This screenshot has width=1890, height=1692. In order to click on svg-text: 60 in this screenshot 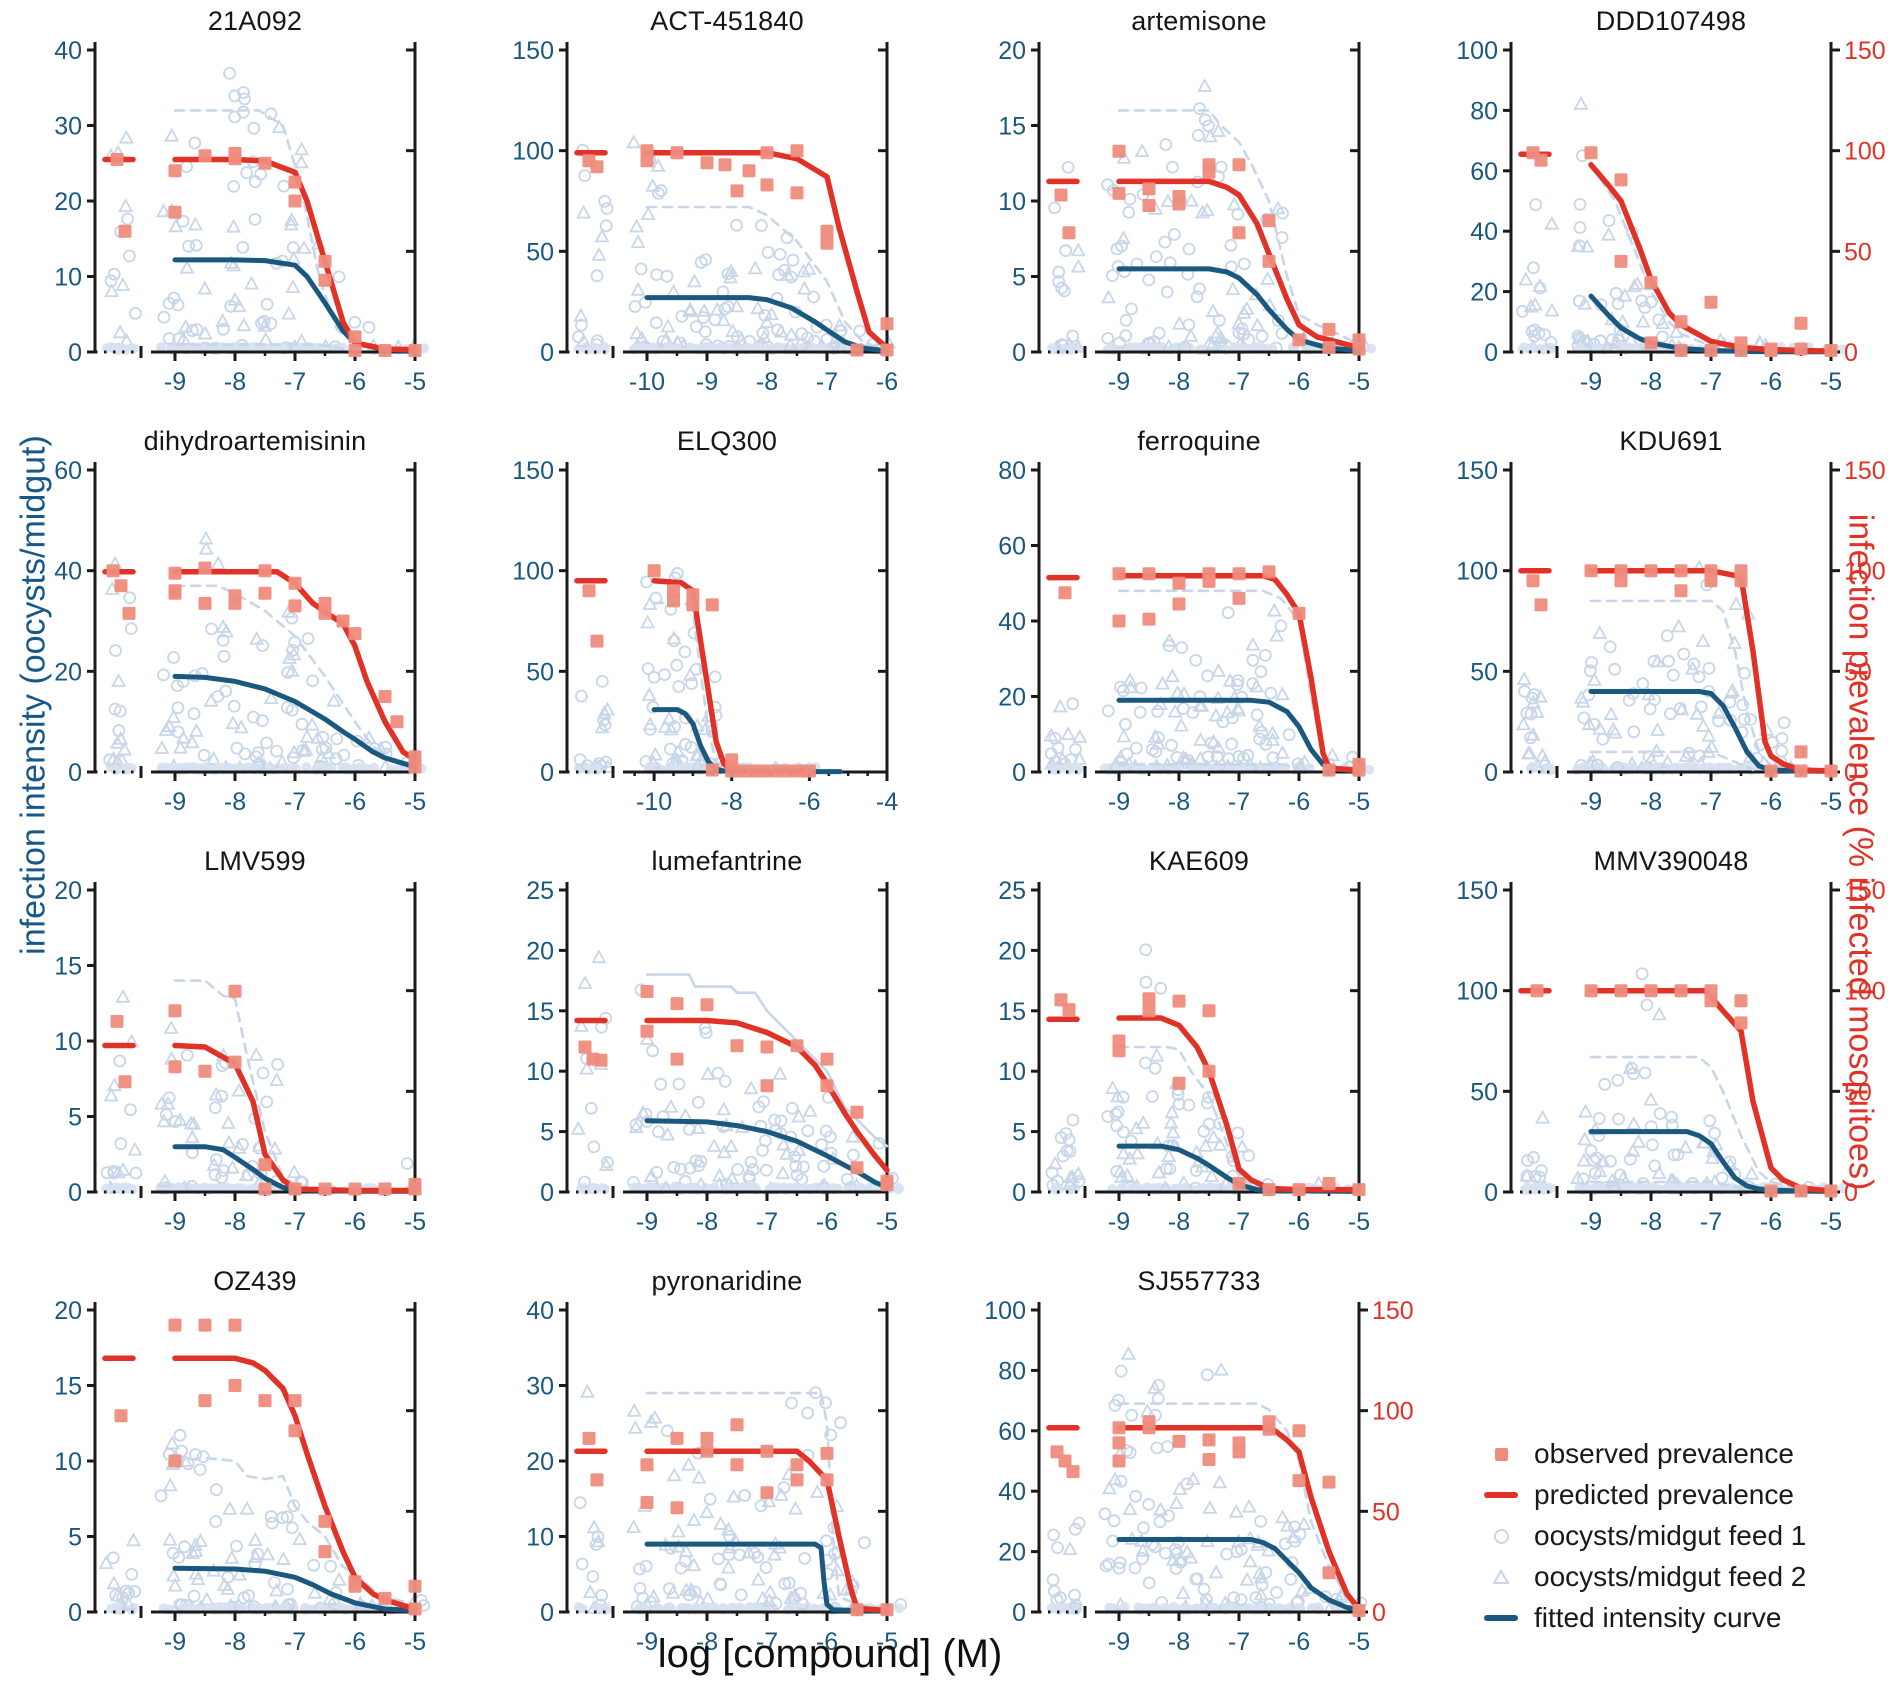, I will do `click(1012, 1432)`.